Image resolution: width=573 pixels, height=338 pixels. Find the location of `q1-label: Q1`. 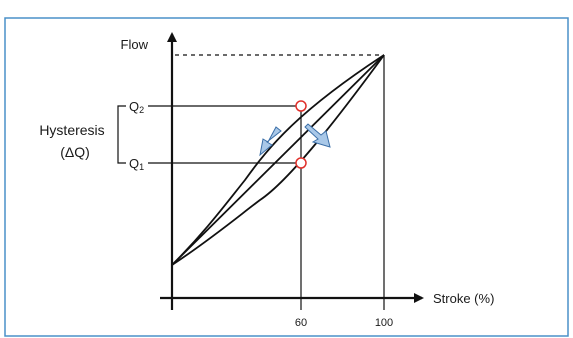

q1-label: Q1 is located at coordinates (136, 164).